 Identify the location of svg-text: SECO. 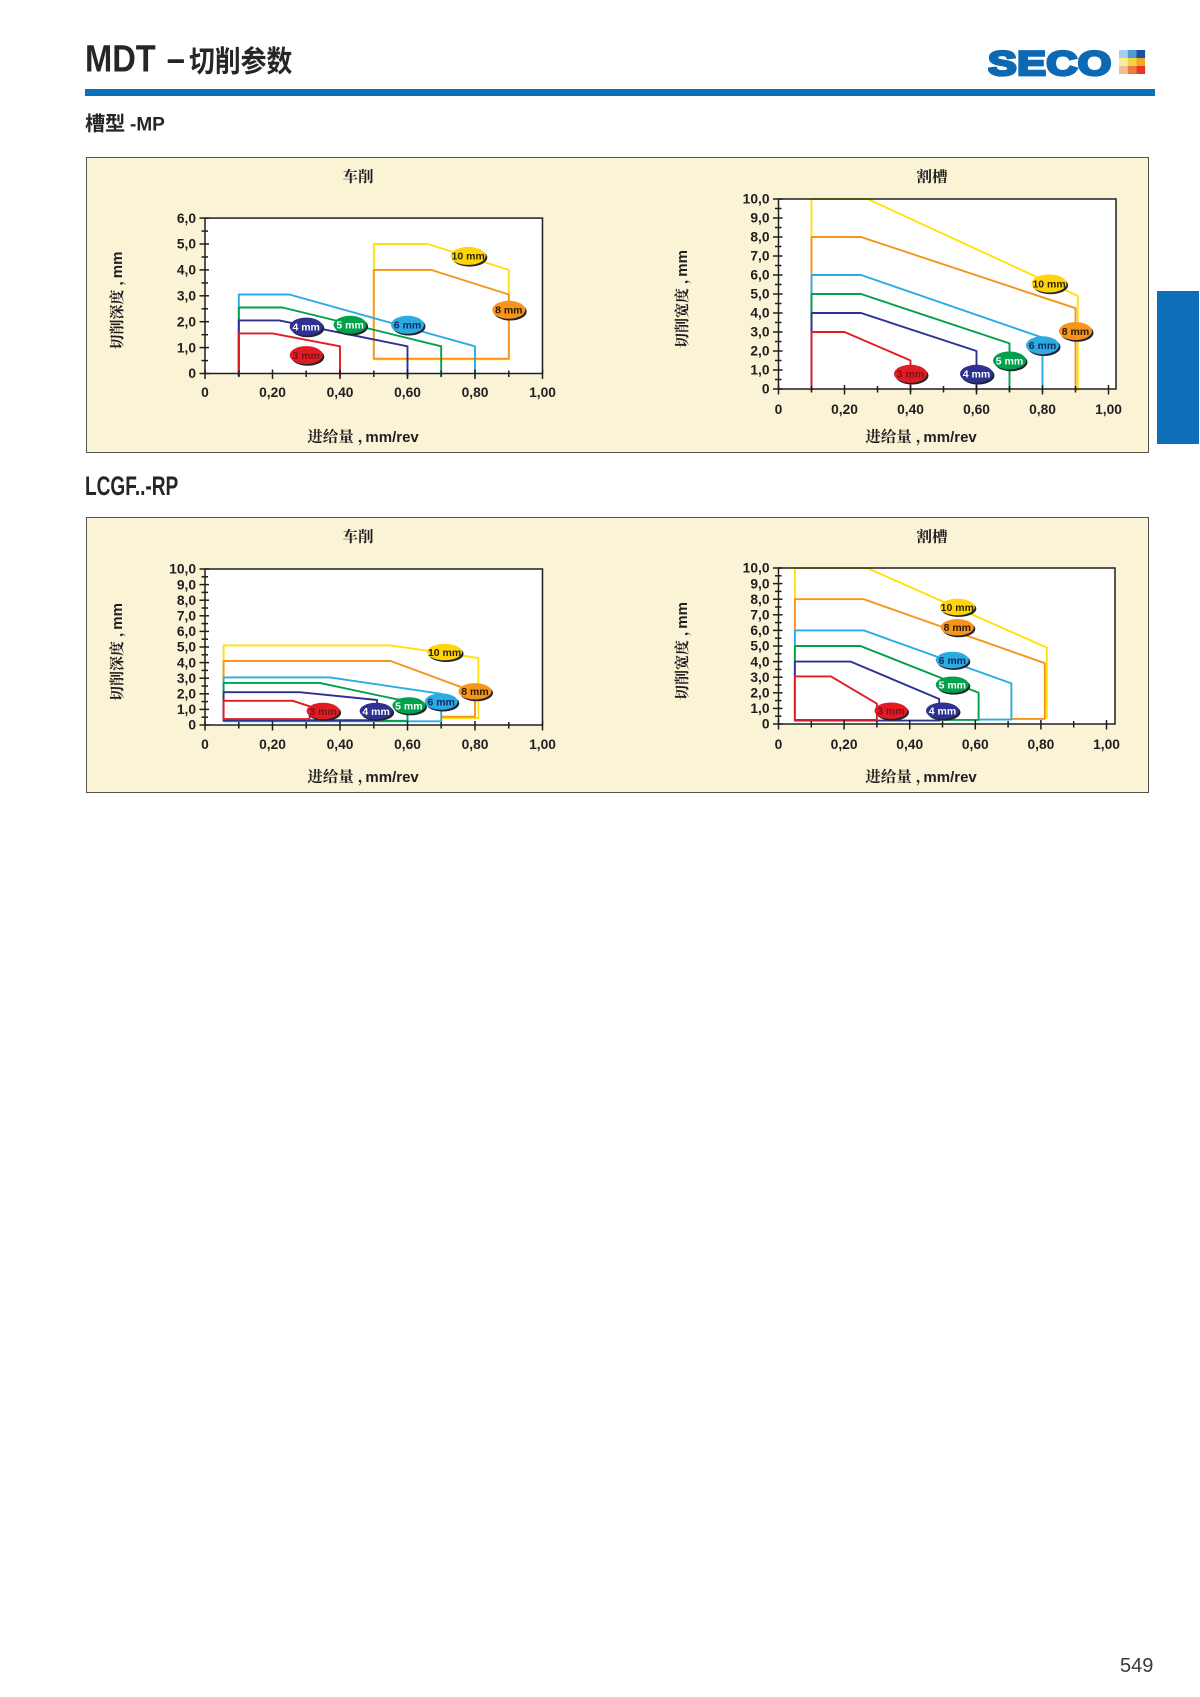
(1050, 64).